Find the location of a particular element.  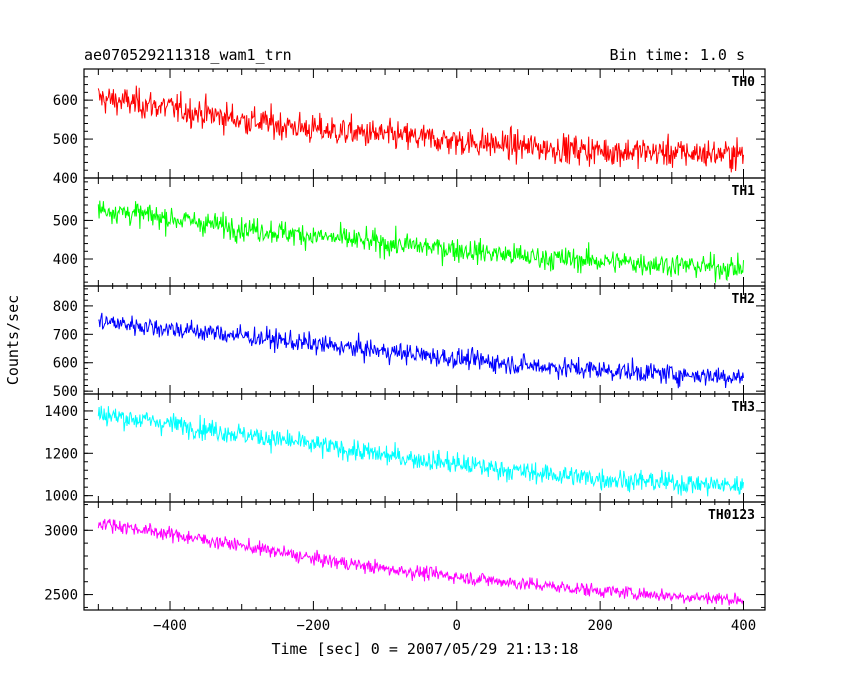

panel-th0: 400 500 600 TH0 is located at coordinates (409, 127).